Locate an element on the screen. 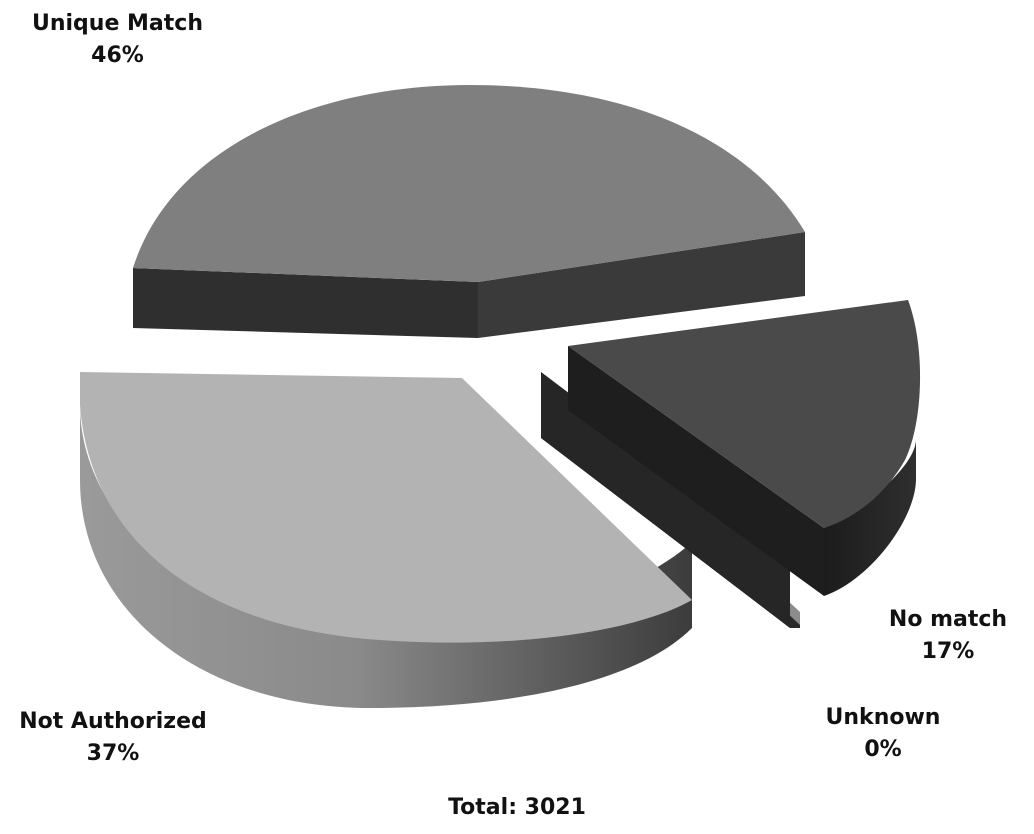 The height and width of the screenshot is (834, 1034). label-unknown: Unknown 0% is located at coordinates (883, 734).